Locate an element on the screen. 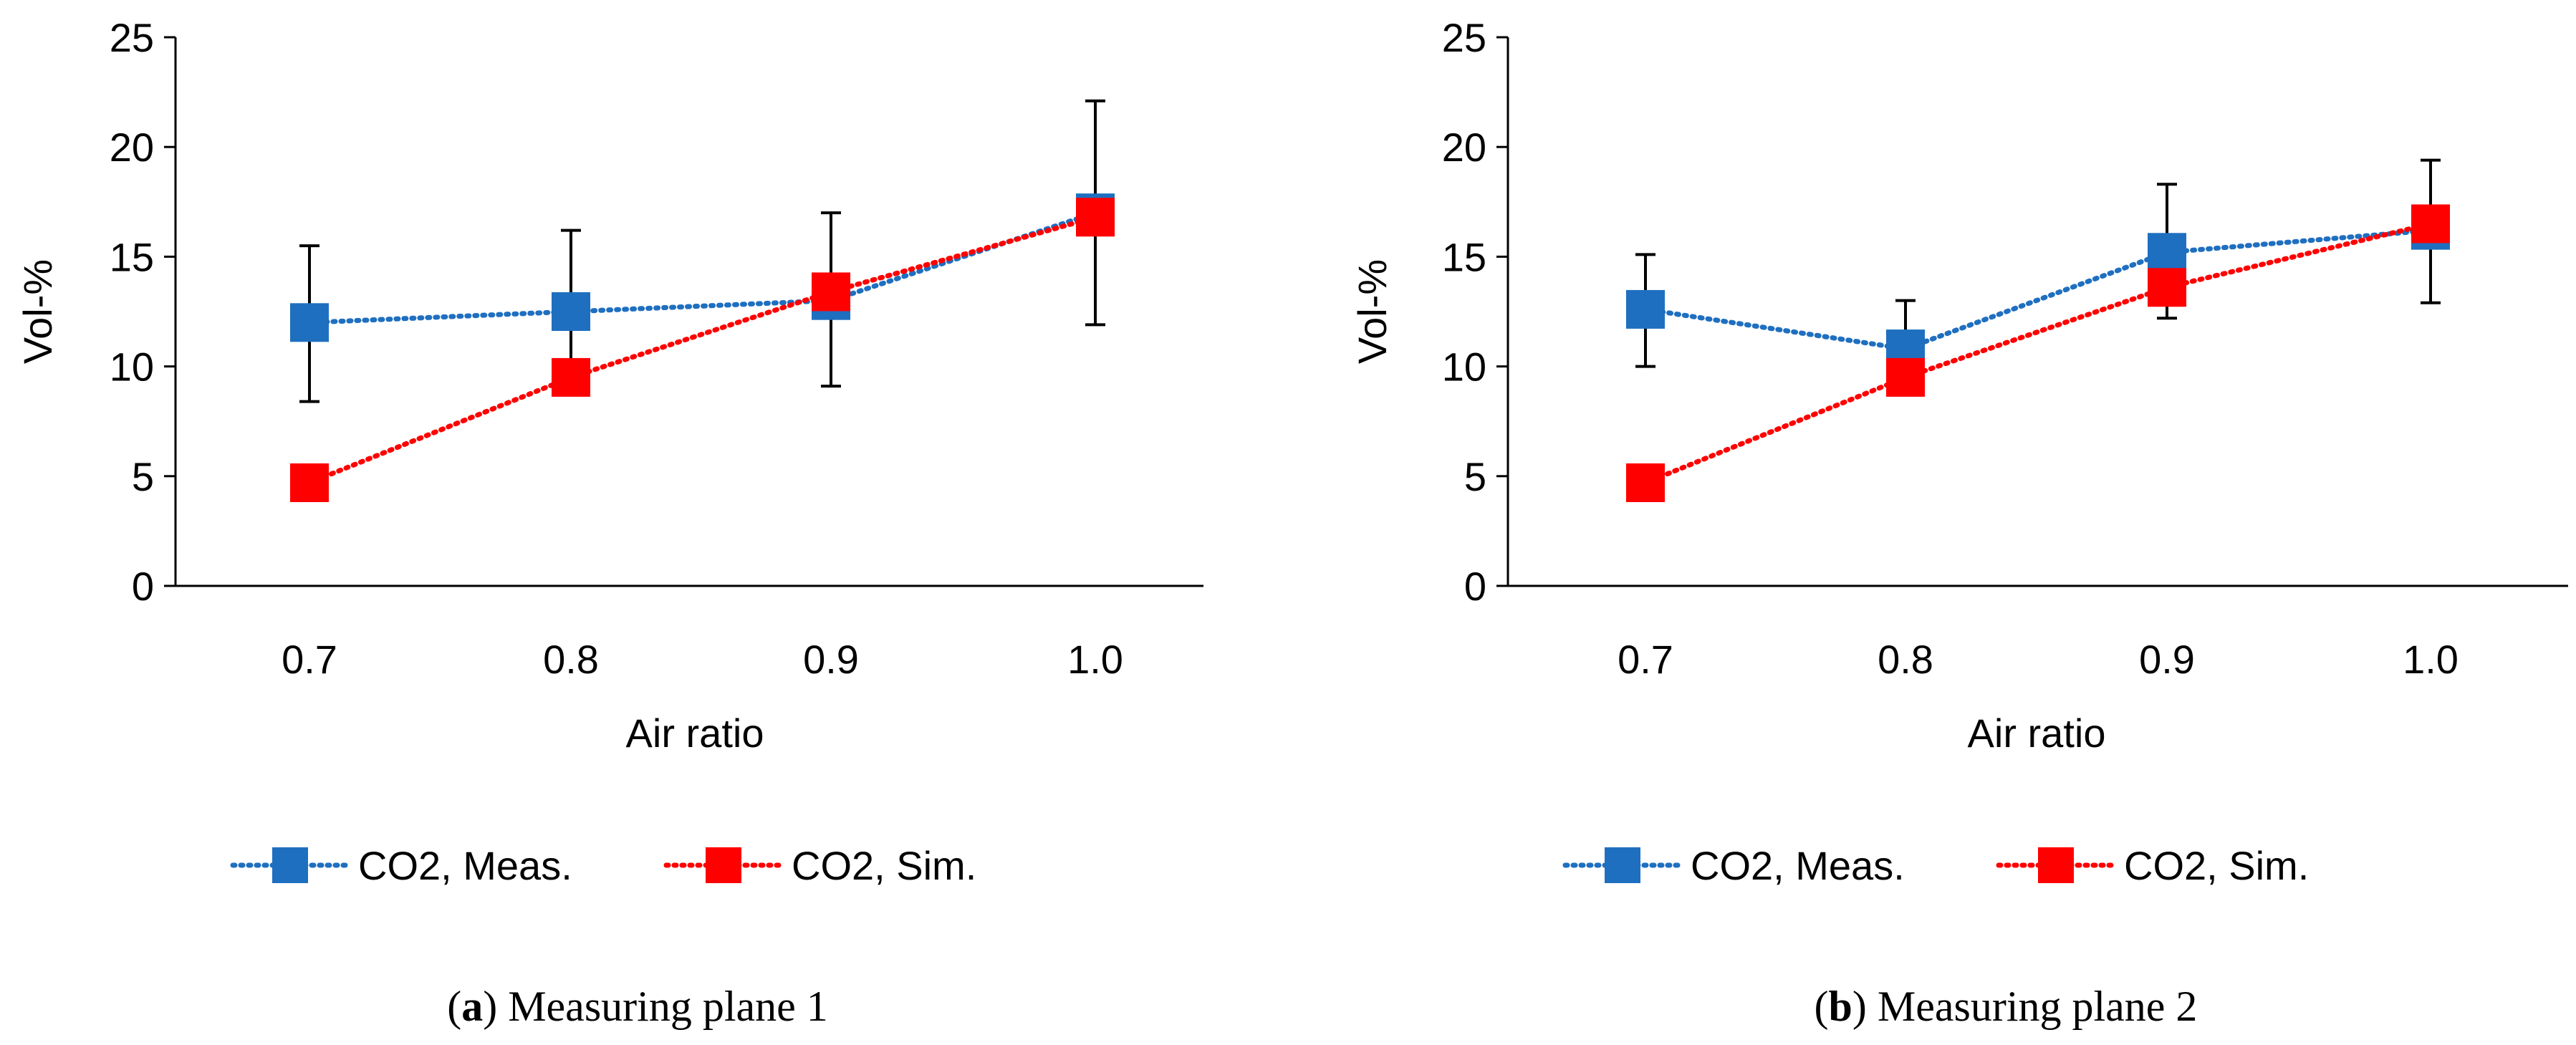 The image size is (2576, 1045). caption-b: (b) Measuring plane 2 is located at coordinates (2006, 1006).